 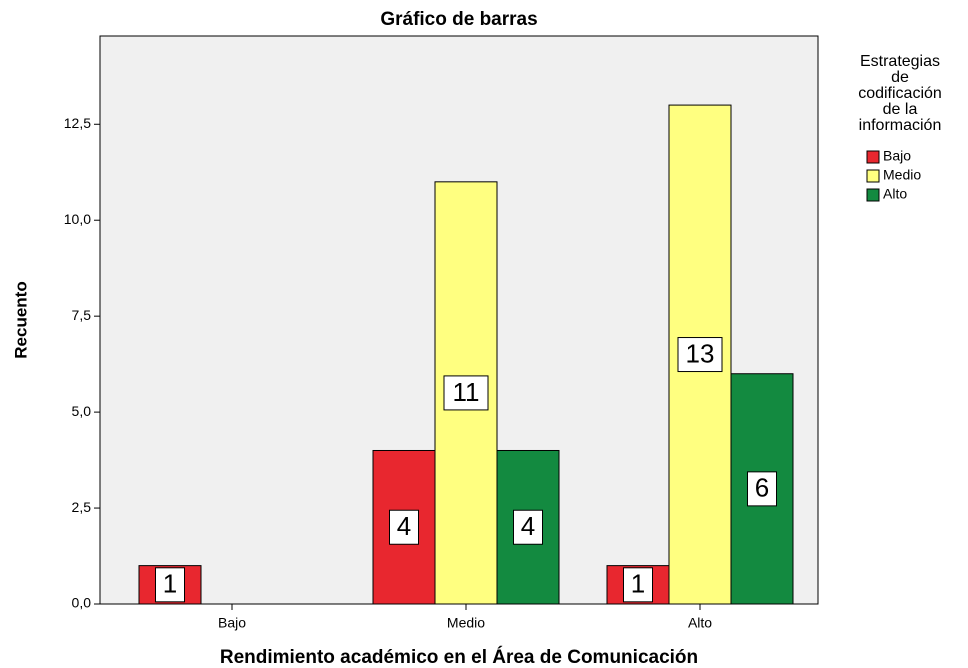 I want to click on y-tick-label: 5,0, so click(x=82, y=411).